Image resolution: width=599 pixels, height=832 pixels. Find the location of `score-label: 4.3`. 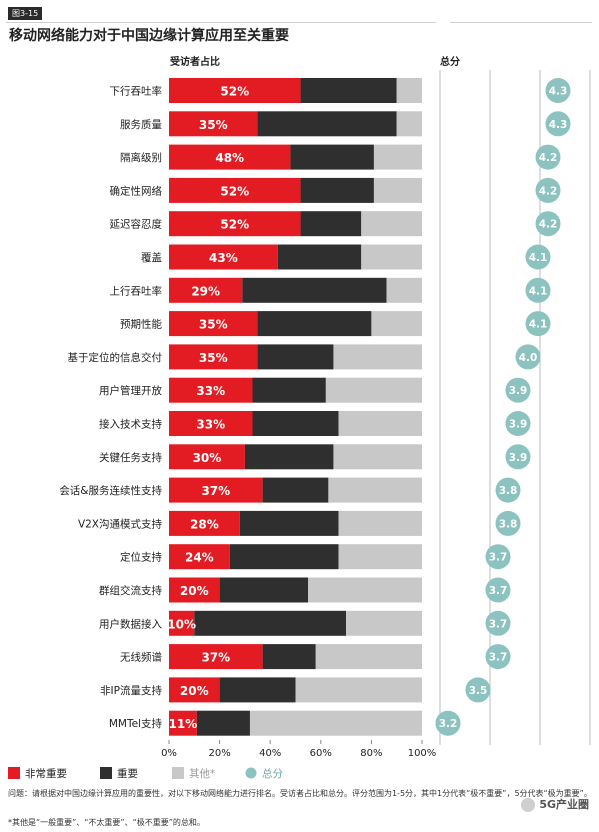

score-label: 4.3 is located at coordinates (558, 125).